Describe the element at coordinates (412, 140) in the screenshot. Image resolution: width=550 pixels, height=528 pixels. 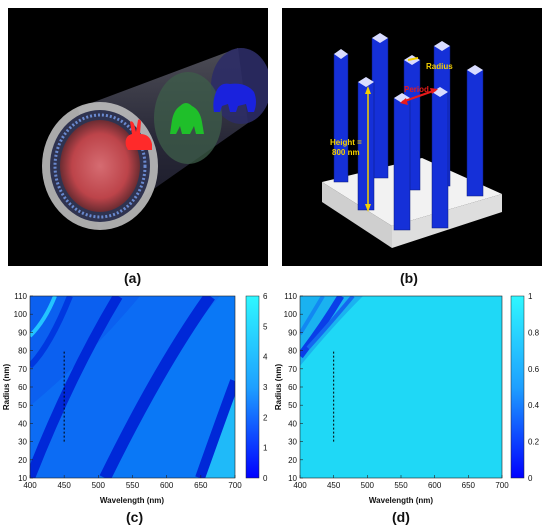
I see `nanopillar-array-illustration` at that location.